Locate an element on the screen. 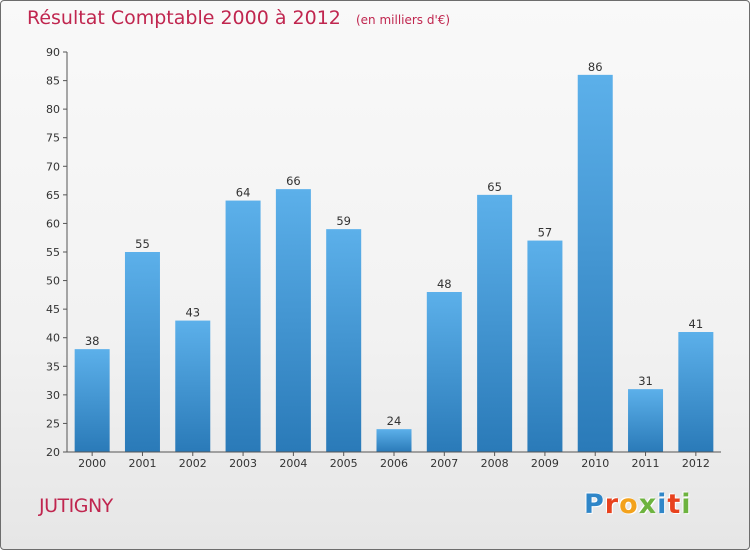 The width and height of the screenshot is (750, 550). x-tick-label-2009: 2009 is located at coordinates (545, 463).